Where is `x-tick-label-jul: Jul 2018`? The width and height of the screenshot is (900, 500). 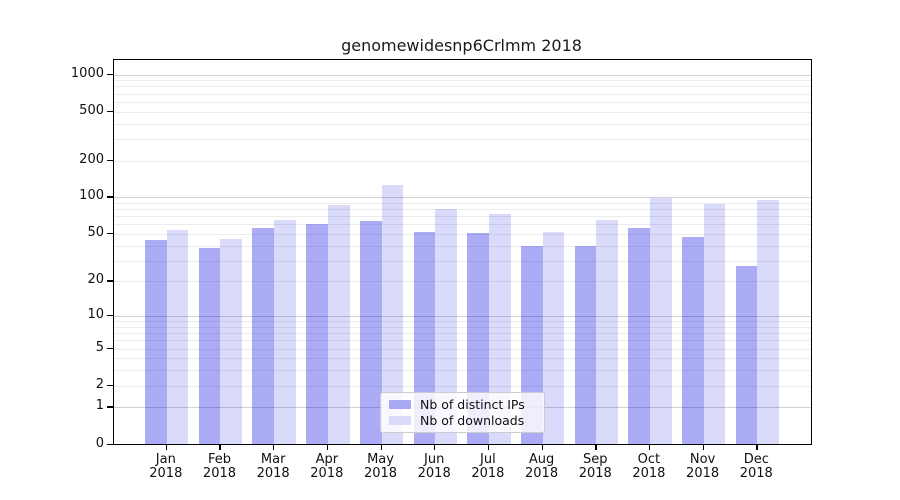 x-tick-label-jul: Jul 2018 is located at coordinates (488, 466).